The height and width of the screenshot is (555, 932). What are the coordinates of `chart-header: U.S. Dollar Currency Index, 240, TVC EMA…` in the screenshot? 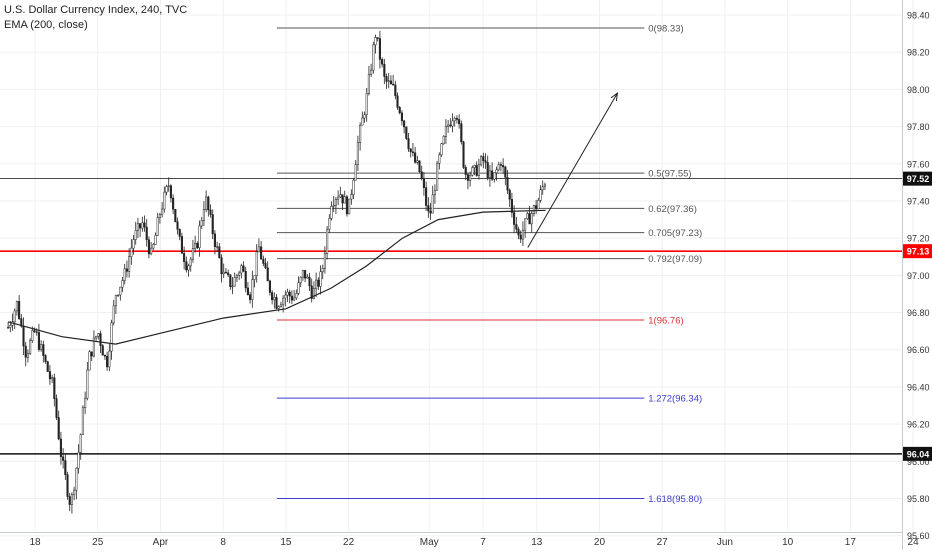 It's located at (95, 18).